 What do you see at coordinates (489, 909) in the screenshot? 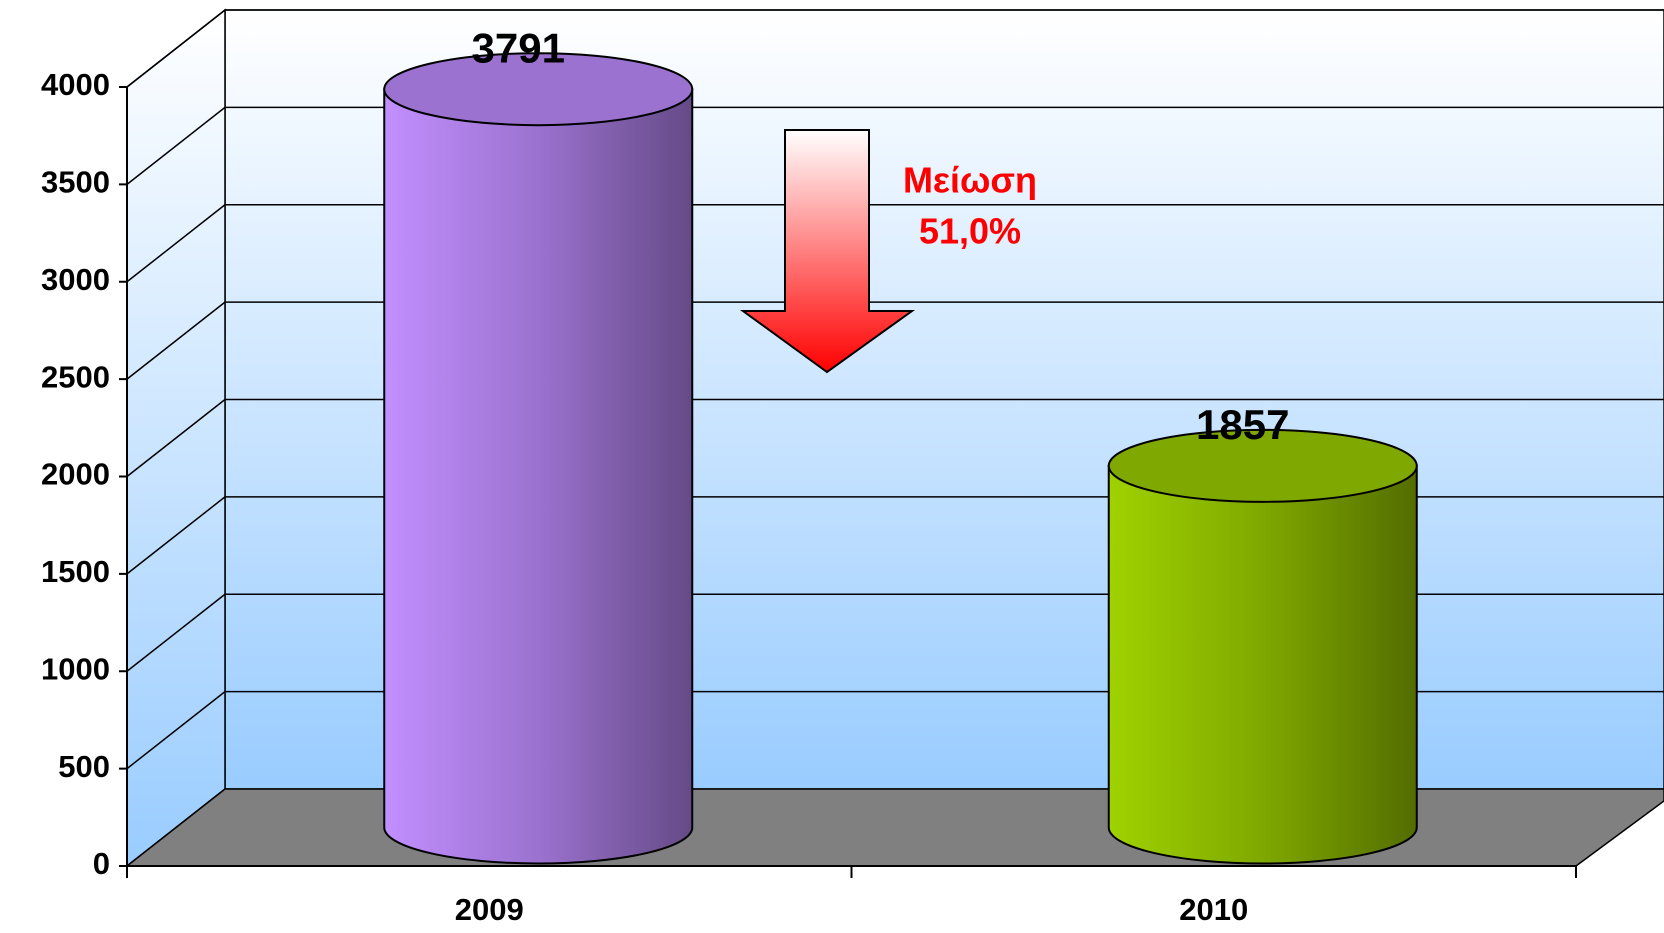
I see `x-tick-label: 2009` at bounding box center [489, 909].